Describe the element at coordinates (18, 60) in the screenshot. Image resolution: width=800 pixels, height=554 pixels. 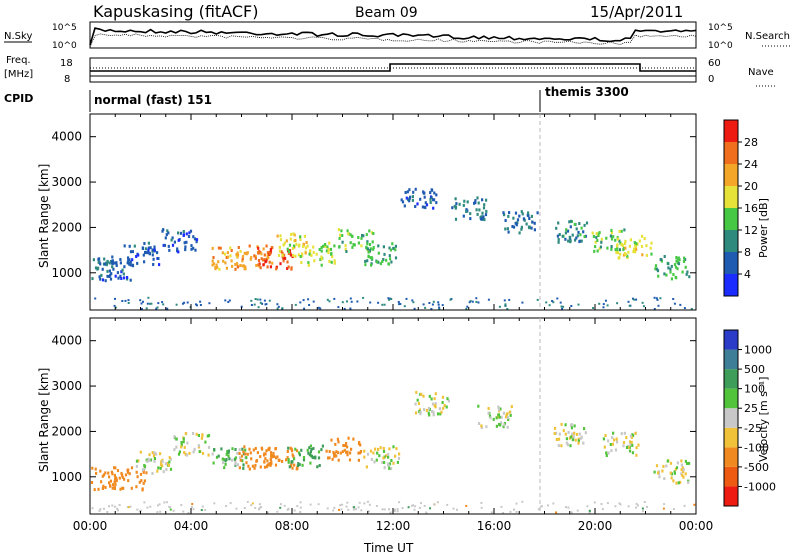
I see `freq-label-1: Freq.` at that location.